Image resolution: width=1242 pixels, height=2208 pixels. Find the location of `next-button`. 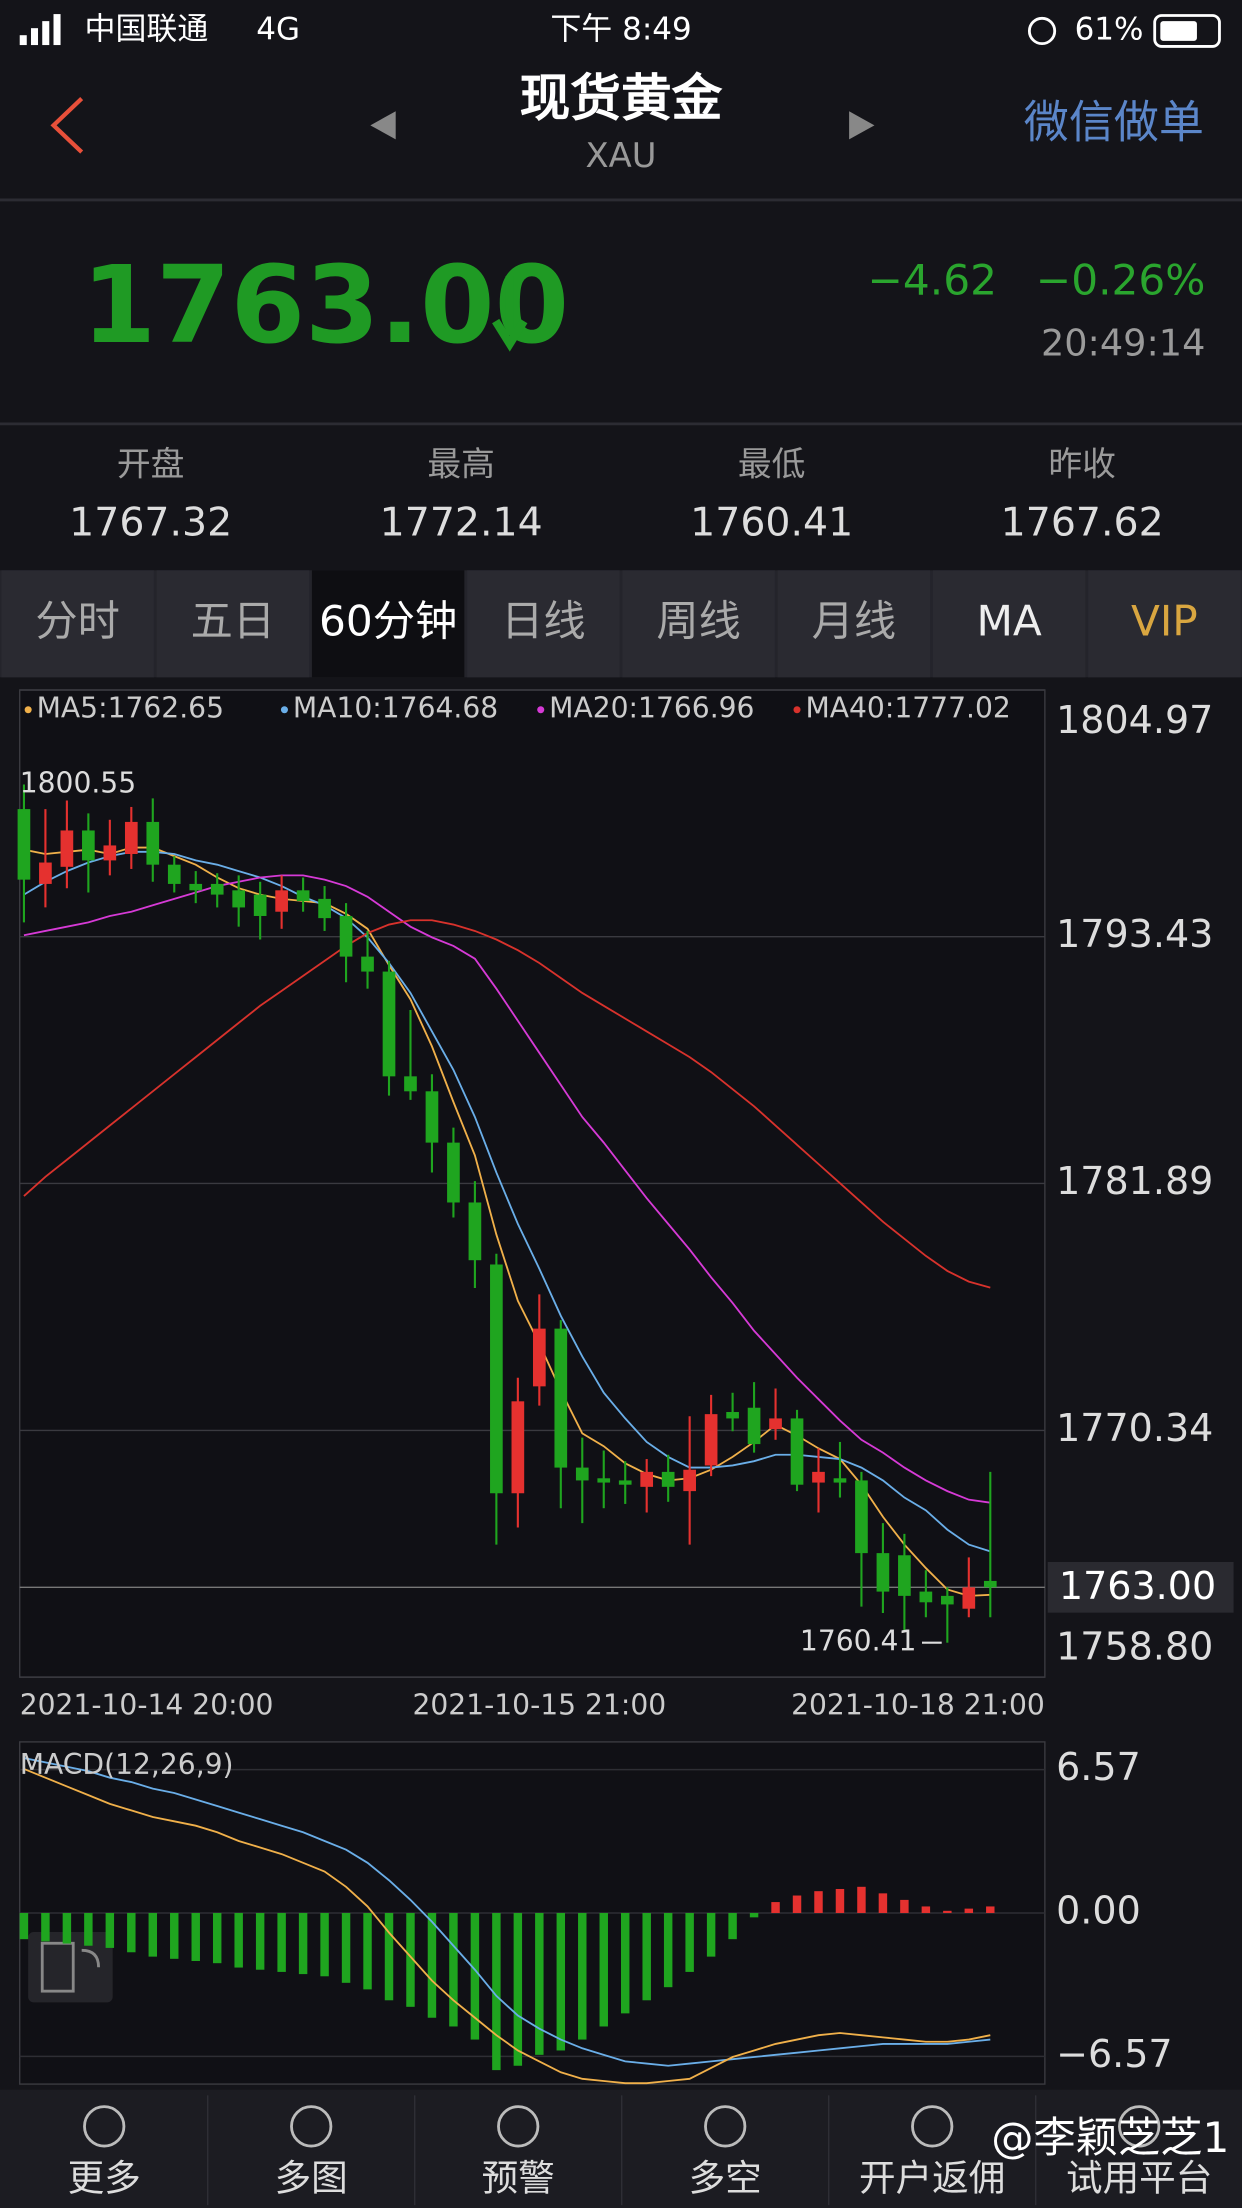

next-button is located at coordinates (862, 125).